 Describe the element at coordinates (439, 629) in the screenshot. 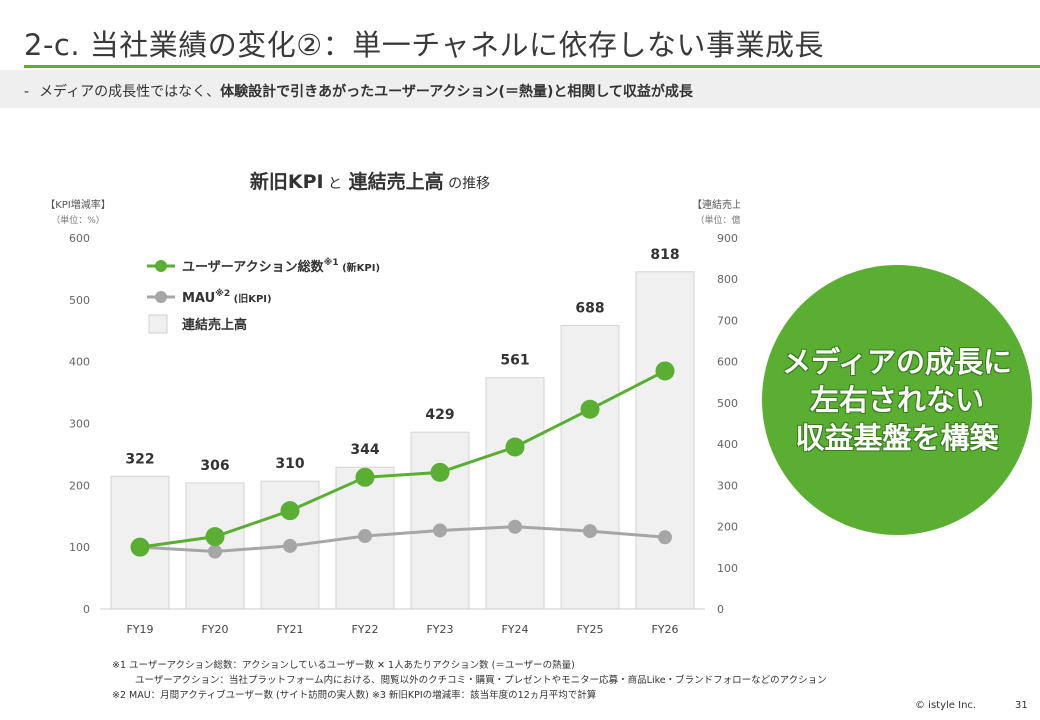

I see `category-label: FY23` at that location.